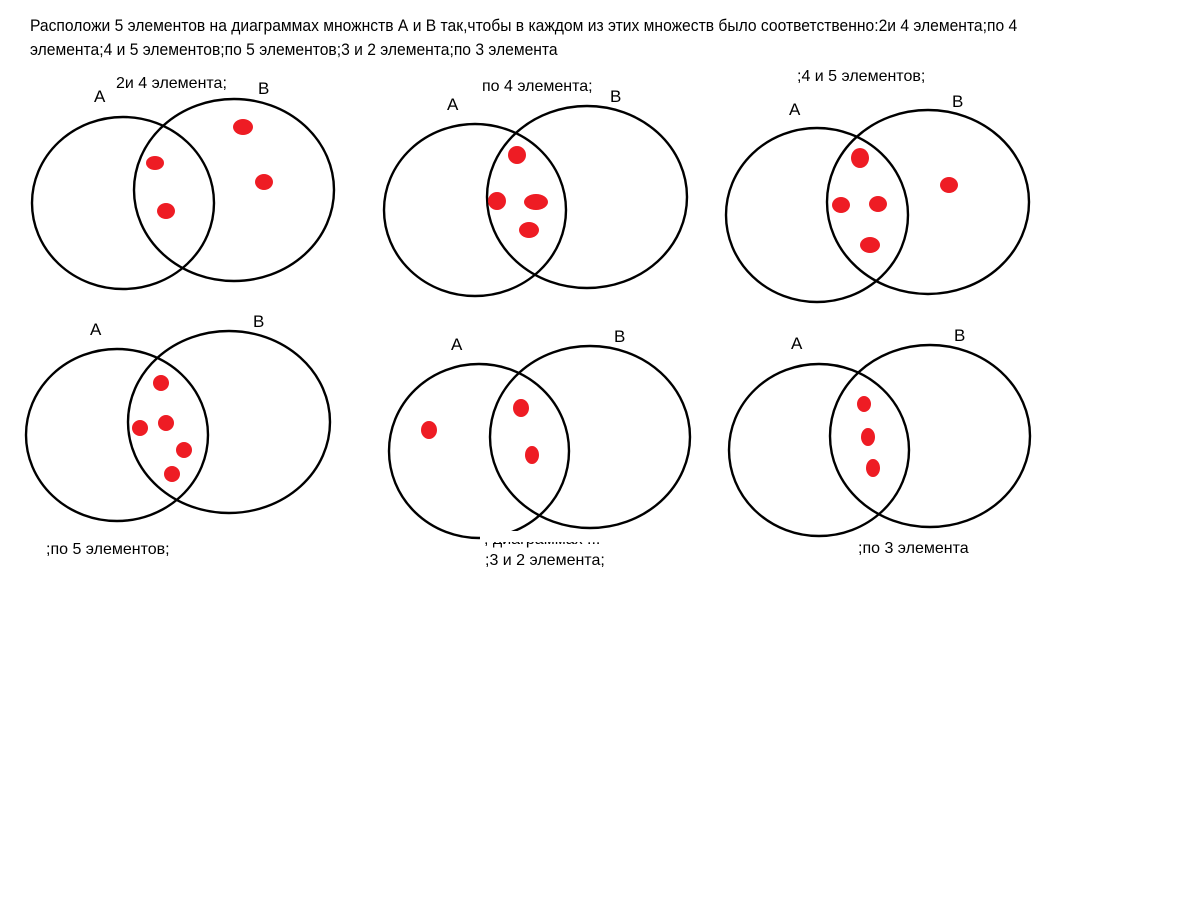 The height and width of the screenshot is (902, 1186). Describe the element at coordinates (550, 536) in the screenshot. I see `text-cover` at that location.